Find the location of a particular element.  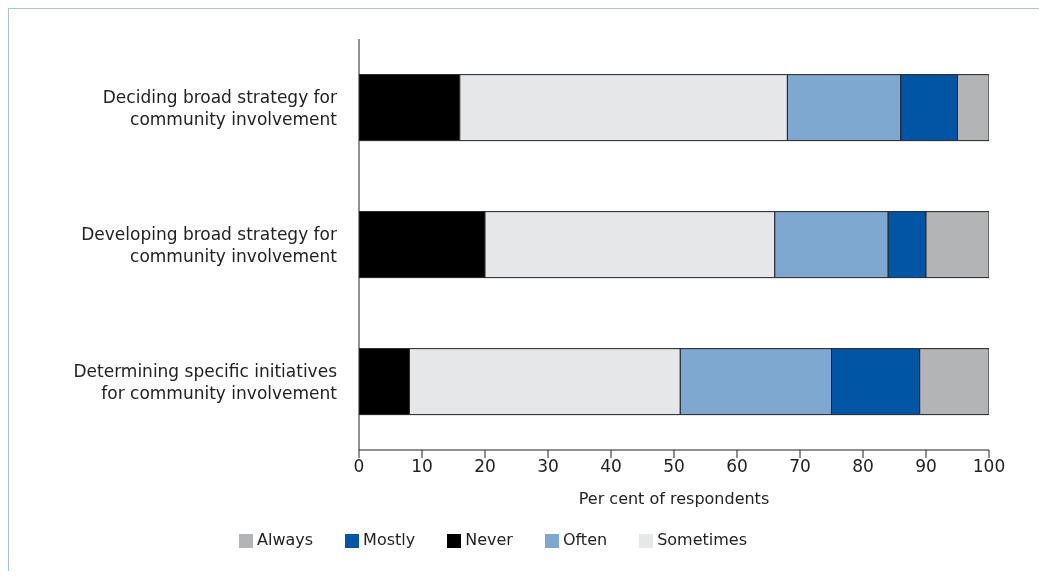

y-tick-label: Deciding broad strategy for community involvement is located at coordinates (220, 107).